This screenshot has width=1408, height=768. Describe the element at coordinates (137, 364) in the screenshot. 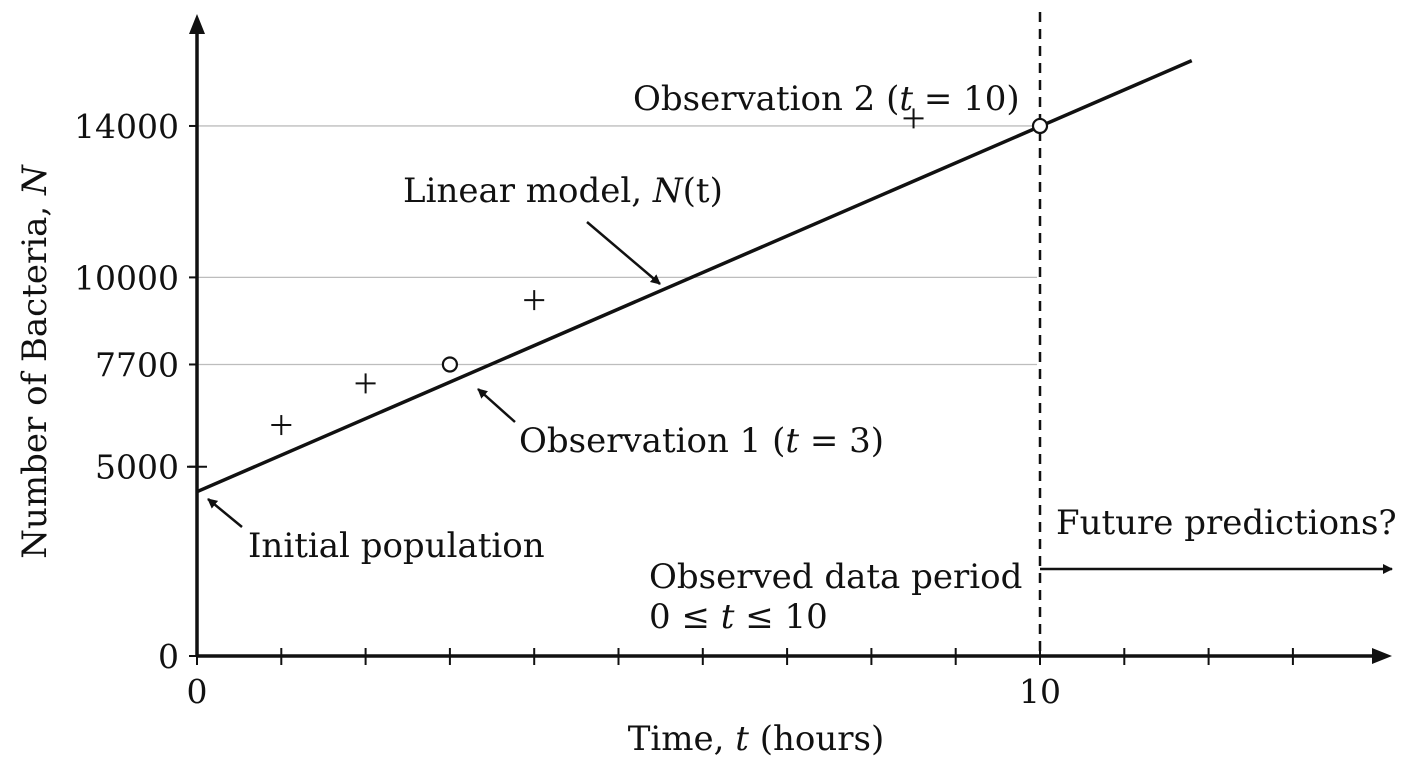

I see `y-tick-label: 7700` at that location.